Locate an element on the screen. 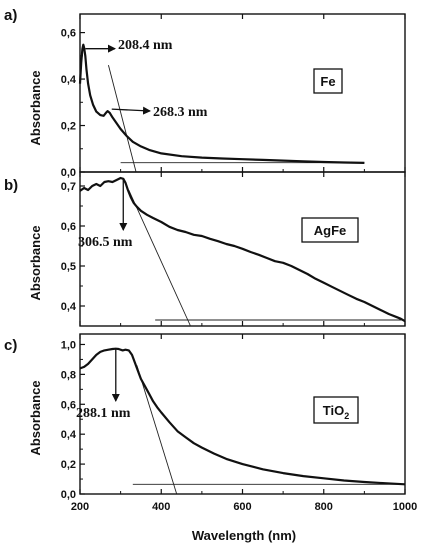  x-tick-label: 800 is located at coordinates (324, 507).